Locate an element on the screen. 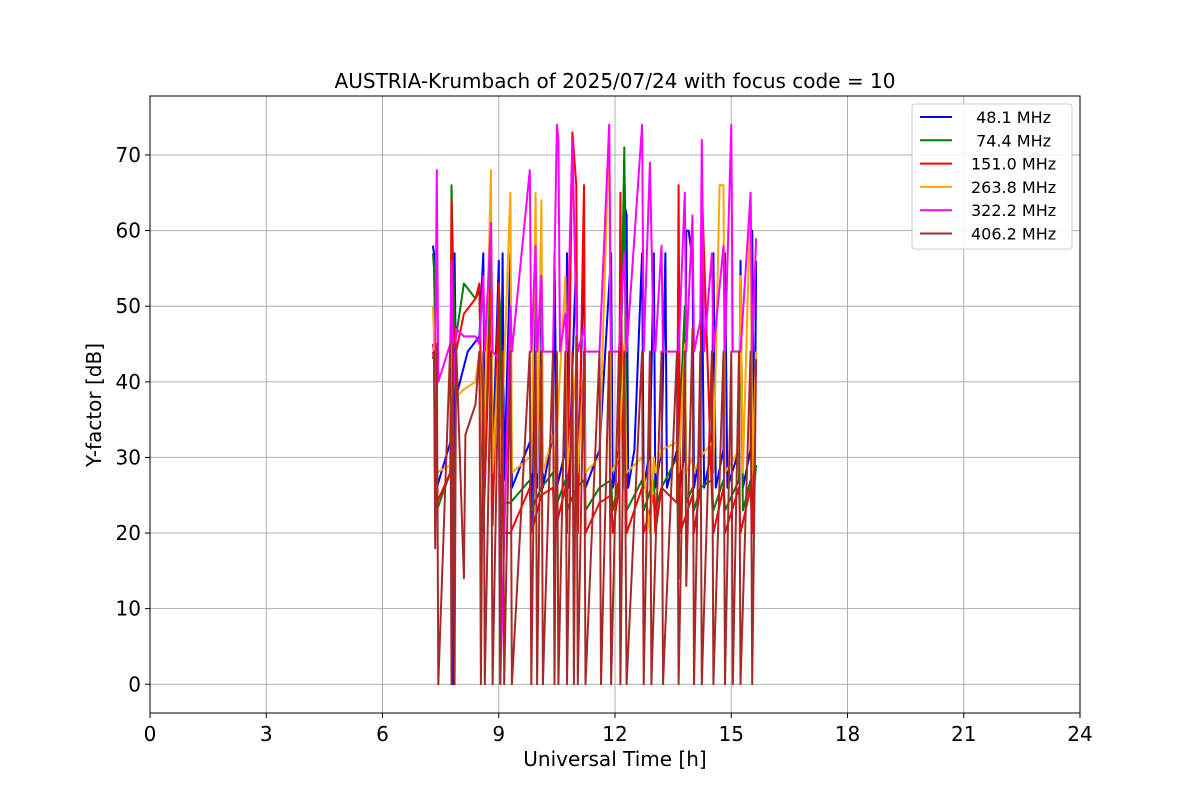 The width and height of the screenshot is (1200, 800). y-tick-label: 50 is located at coordinates (128, 306).